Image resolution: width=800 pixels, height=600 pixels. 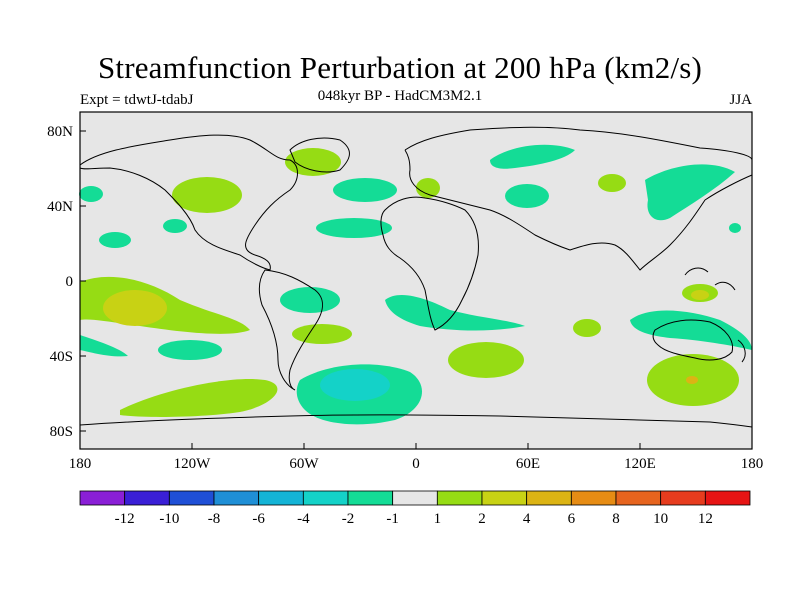 What do you see at coordinates (137, 100) in the screenshot?
I see `experiment-label: Expt = tdwtJ-tdabJ` at bounding box center [137, 100].